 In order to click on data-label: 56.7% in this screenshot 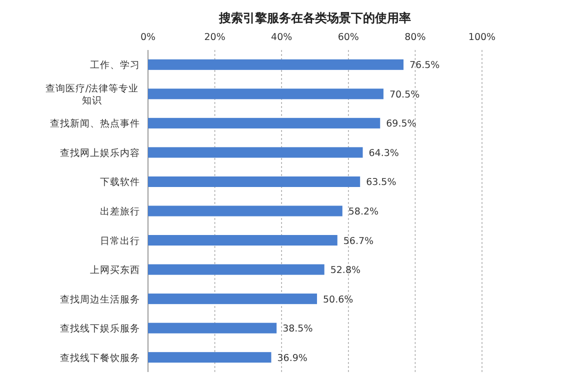, I will do `click(358, 241)`.